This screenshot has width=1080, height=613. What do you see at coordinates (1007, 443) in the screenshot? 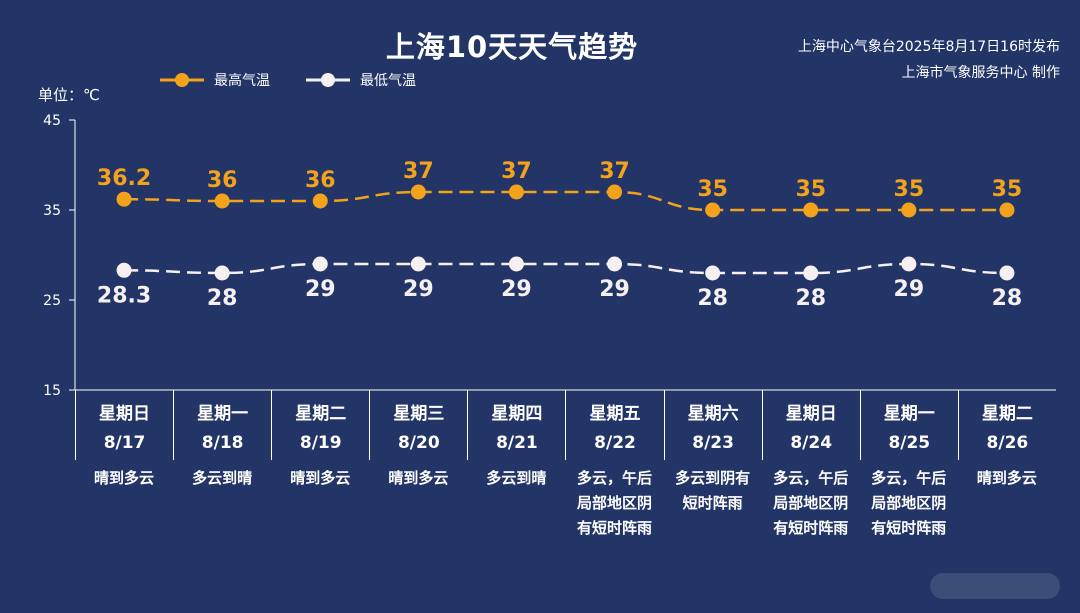
I see `day-date: 8/26` at bounding box center [1007, 443].